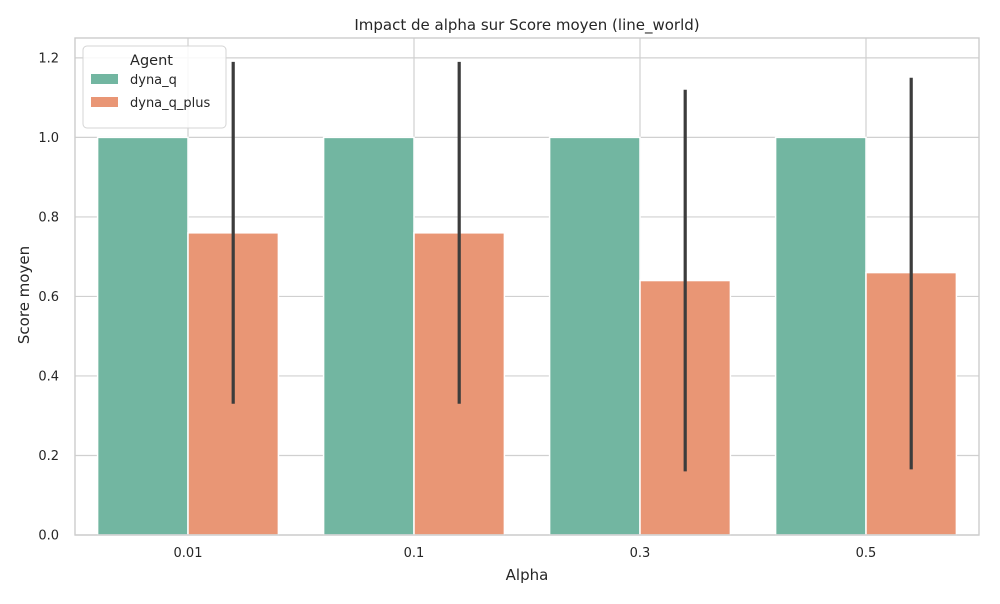 This screenshot has width=1000, height=604. What do you see at coordinates (594, 336) in the screenshot?
I see `bar-dyna_q-0.3` at bounding box center [594, 336].